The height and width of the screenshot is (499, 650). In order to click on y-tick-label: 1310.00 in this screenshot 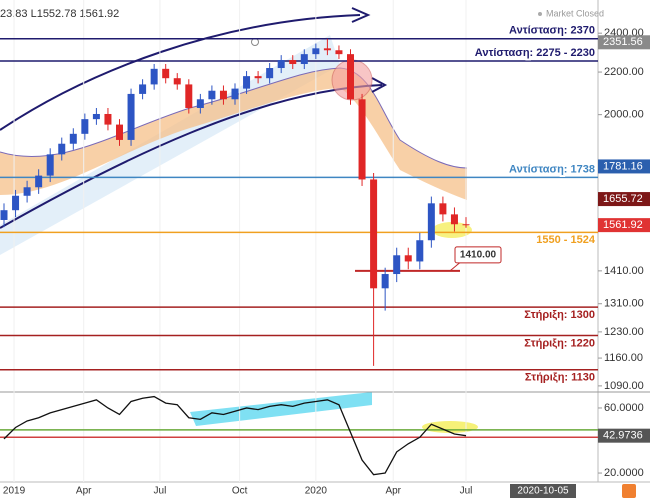, I will do `click(624, 304)`.